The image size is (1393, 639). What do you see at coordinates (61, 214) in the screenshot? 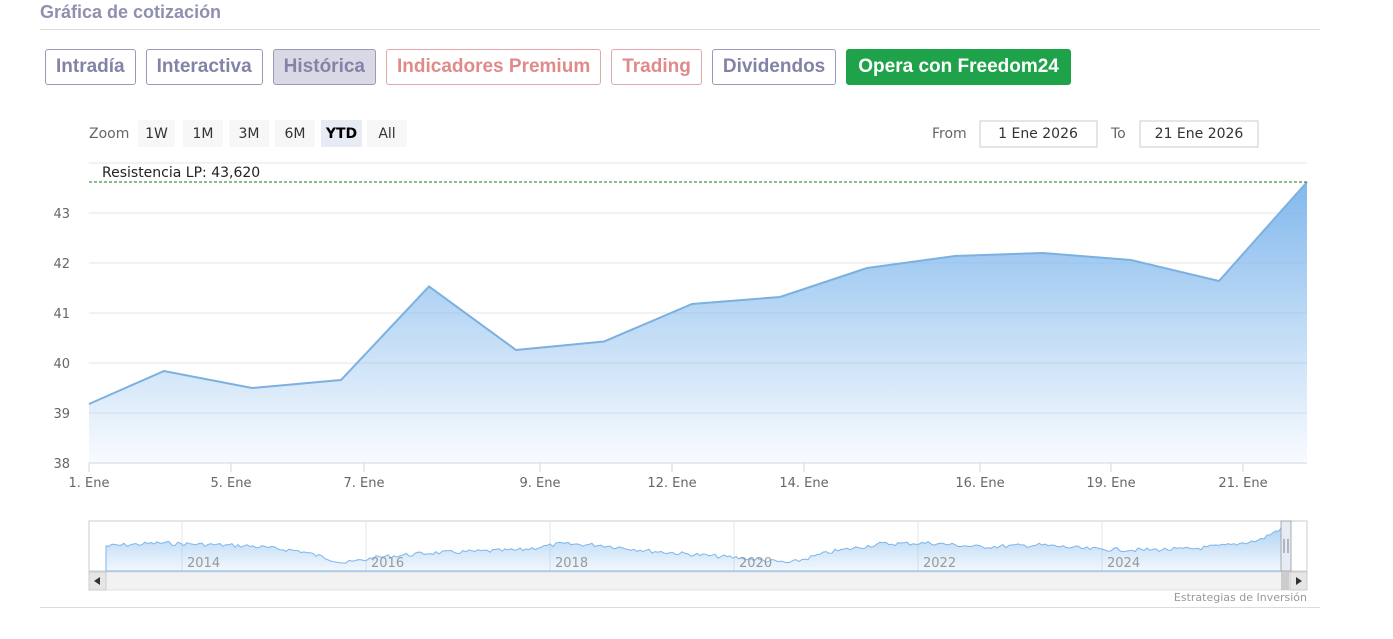
I see `y-tick-label: 43` at bounding box center [61, 214].